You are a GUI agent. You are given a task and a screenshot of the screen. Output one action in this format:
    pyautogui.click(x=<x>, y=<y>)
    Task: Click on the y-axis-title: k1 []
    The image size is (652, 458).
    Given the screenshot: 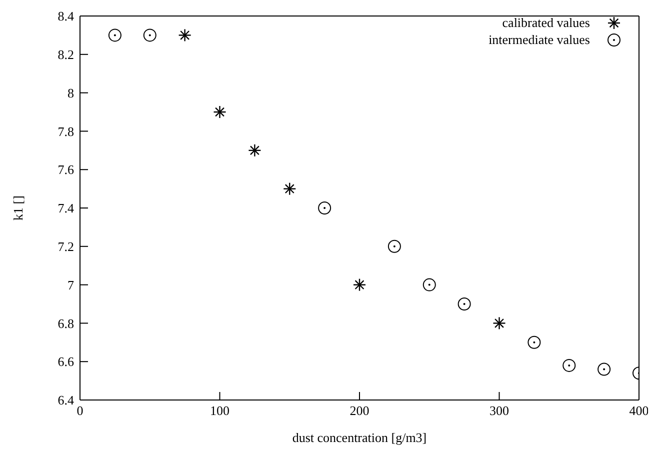 What is the action you would take?
    pyautogui.click(x=18, y=208)
    